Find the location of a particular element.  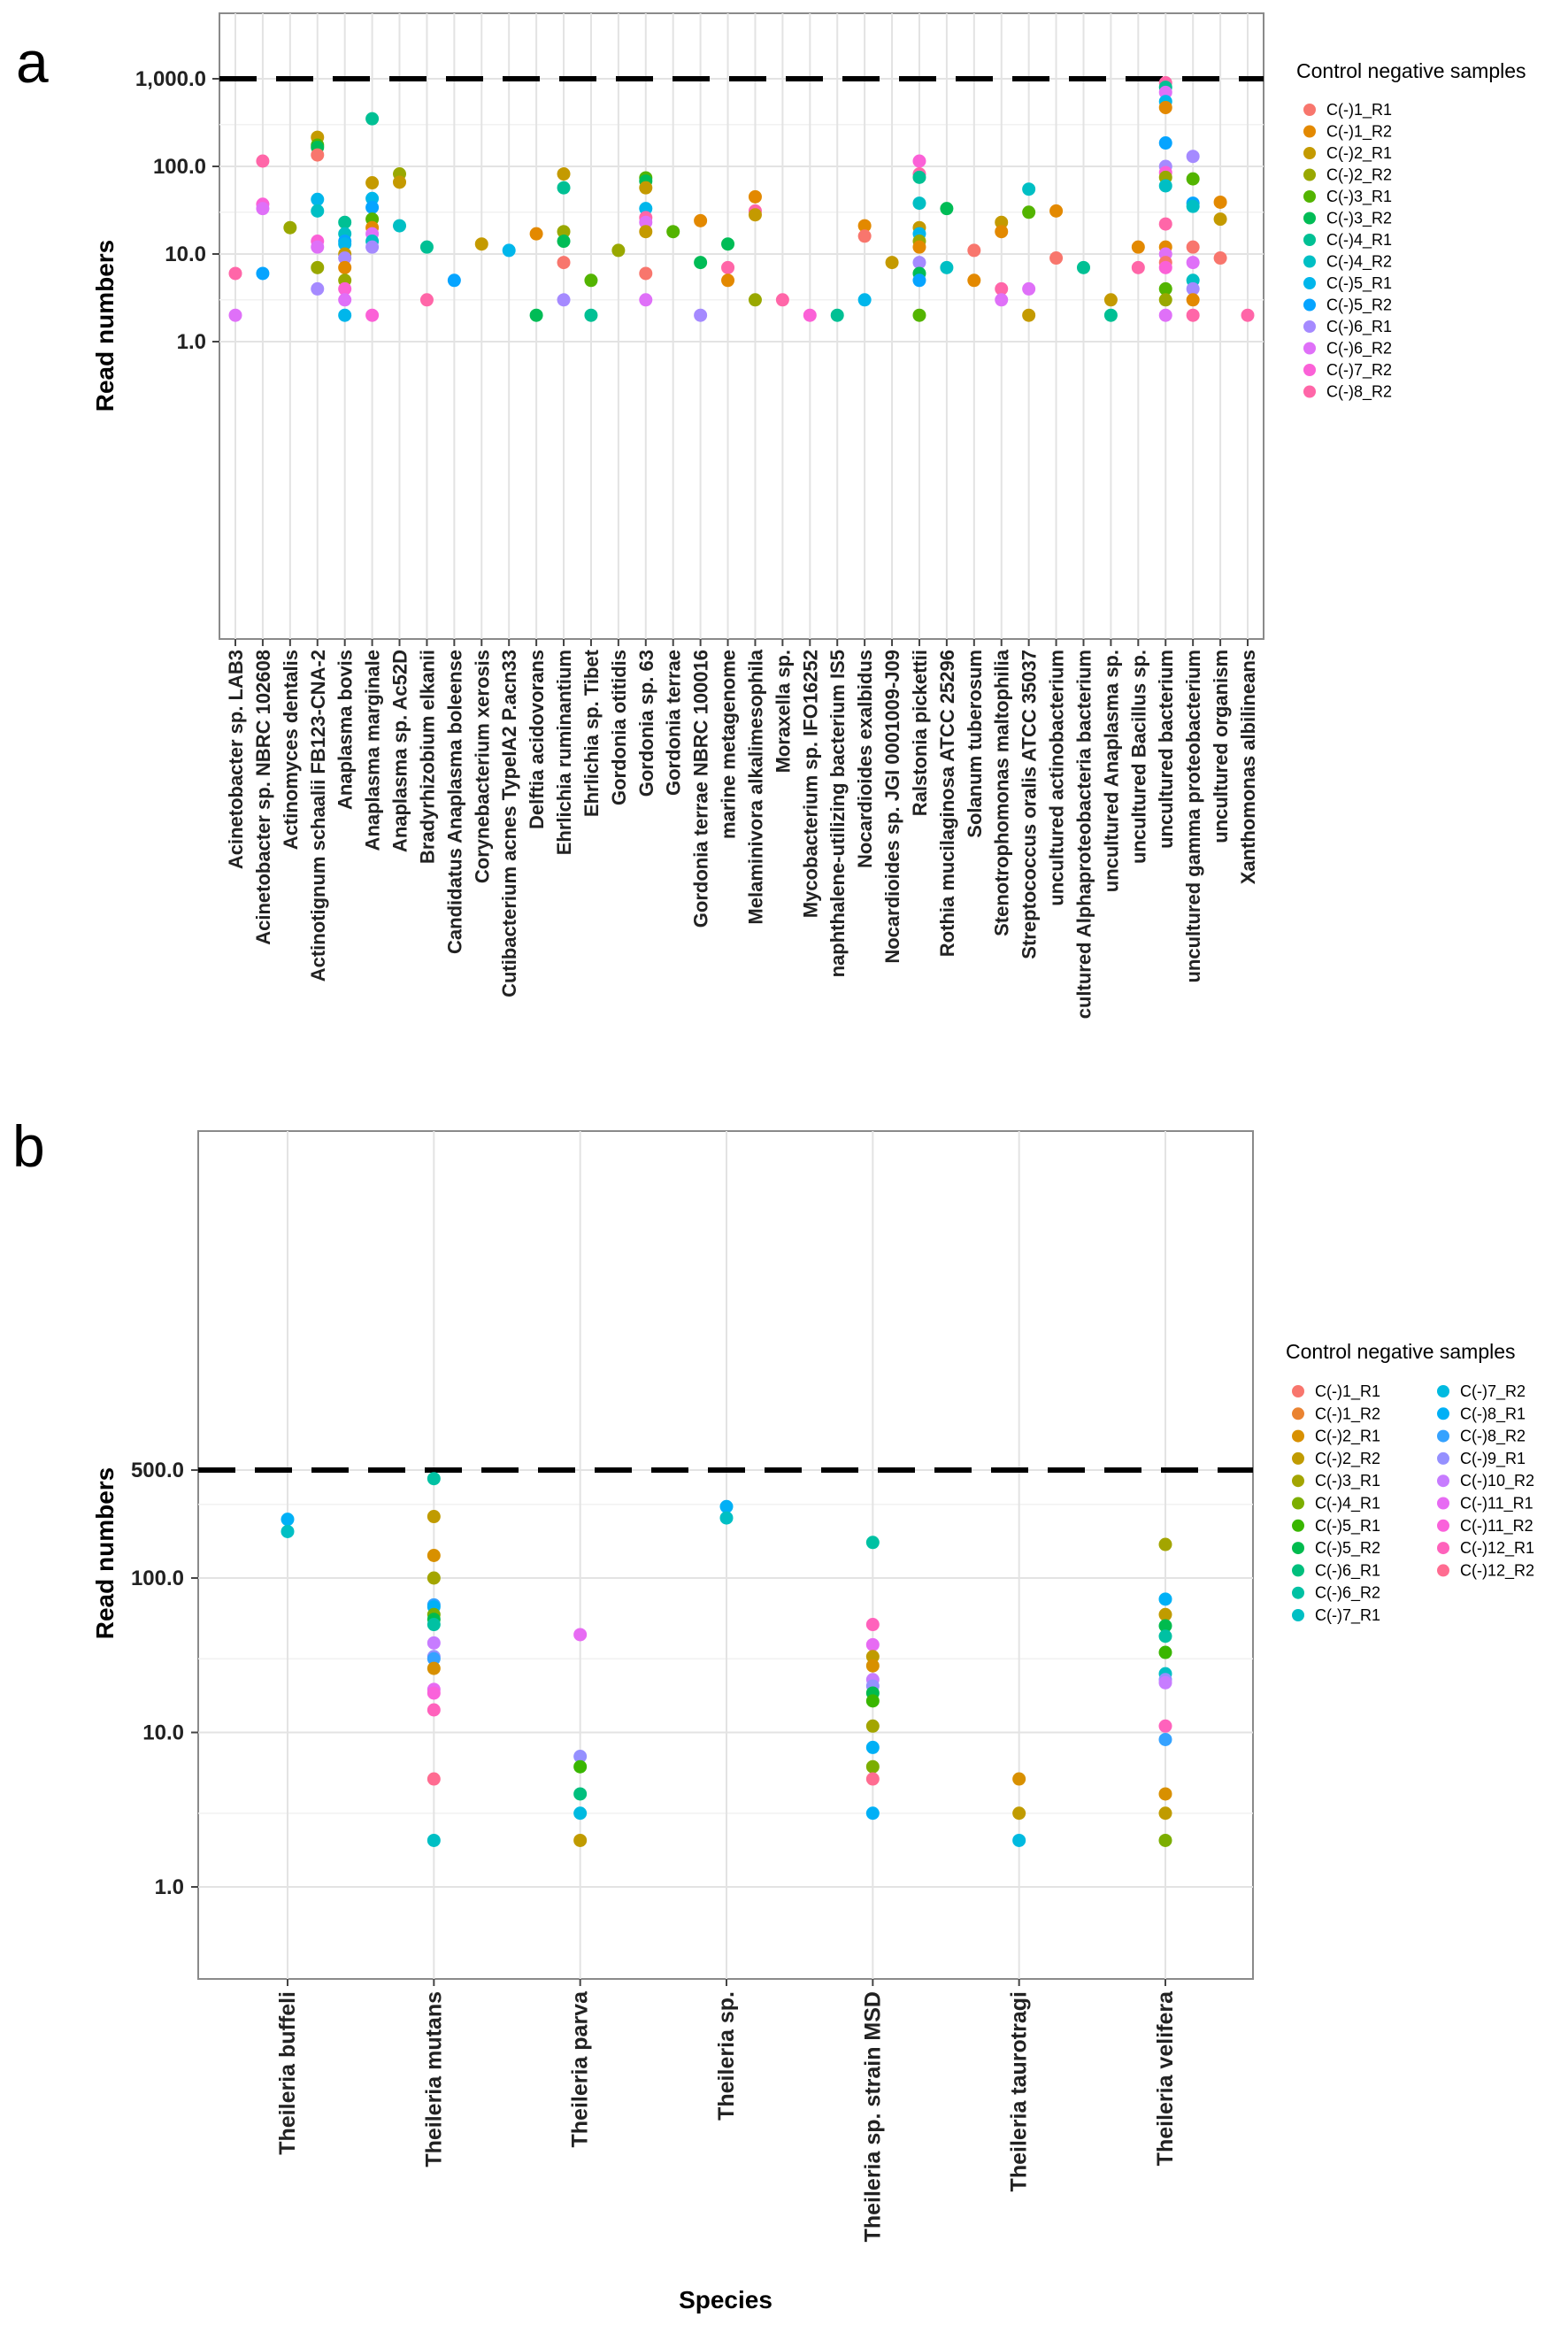

legend-label: C(-)4_R2 is located at coordinates (1359, 262).